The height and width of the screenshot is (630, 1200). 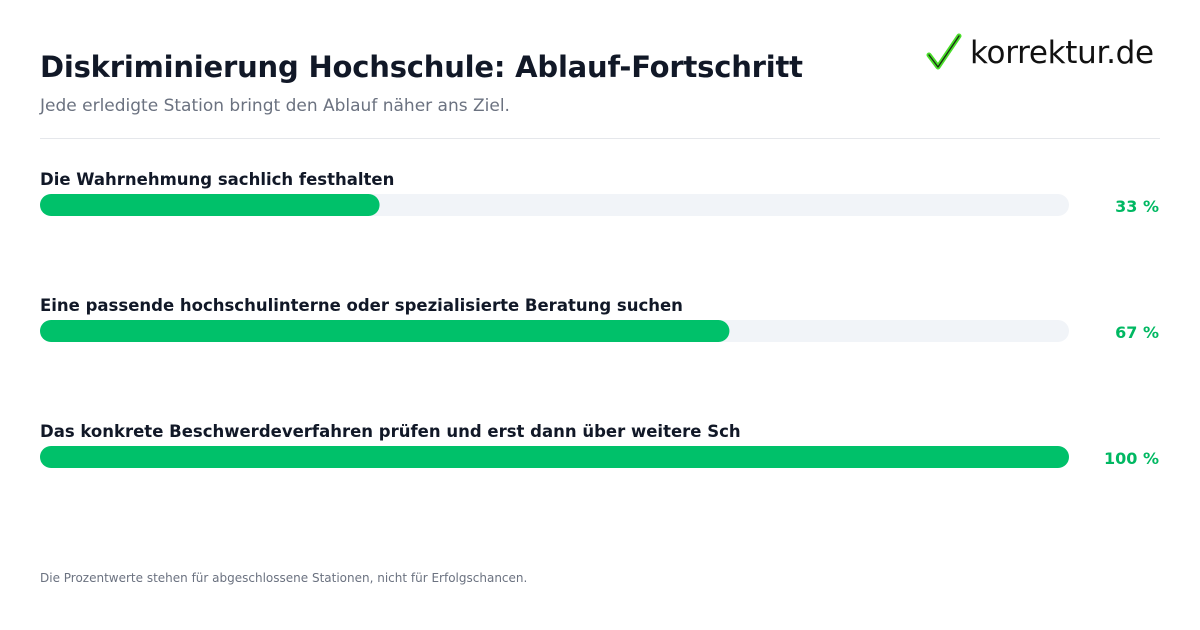 I want to click on bar-label: Die Wahrnehmung sachlich festhalten, so click(x=217, y=179).